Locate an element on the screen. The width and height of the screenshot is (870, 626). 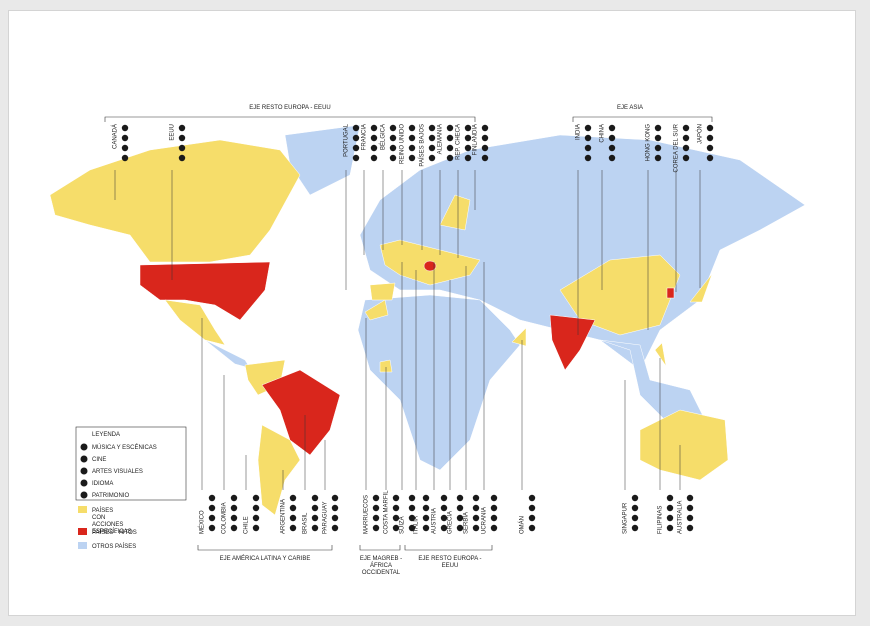
country-label: BRASIL is located at coordinates (306, 523).